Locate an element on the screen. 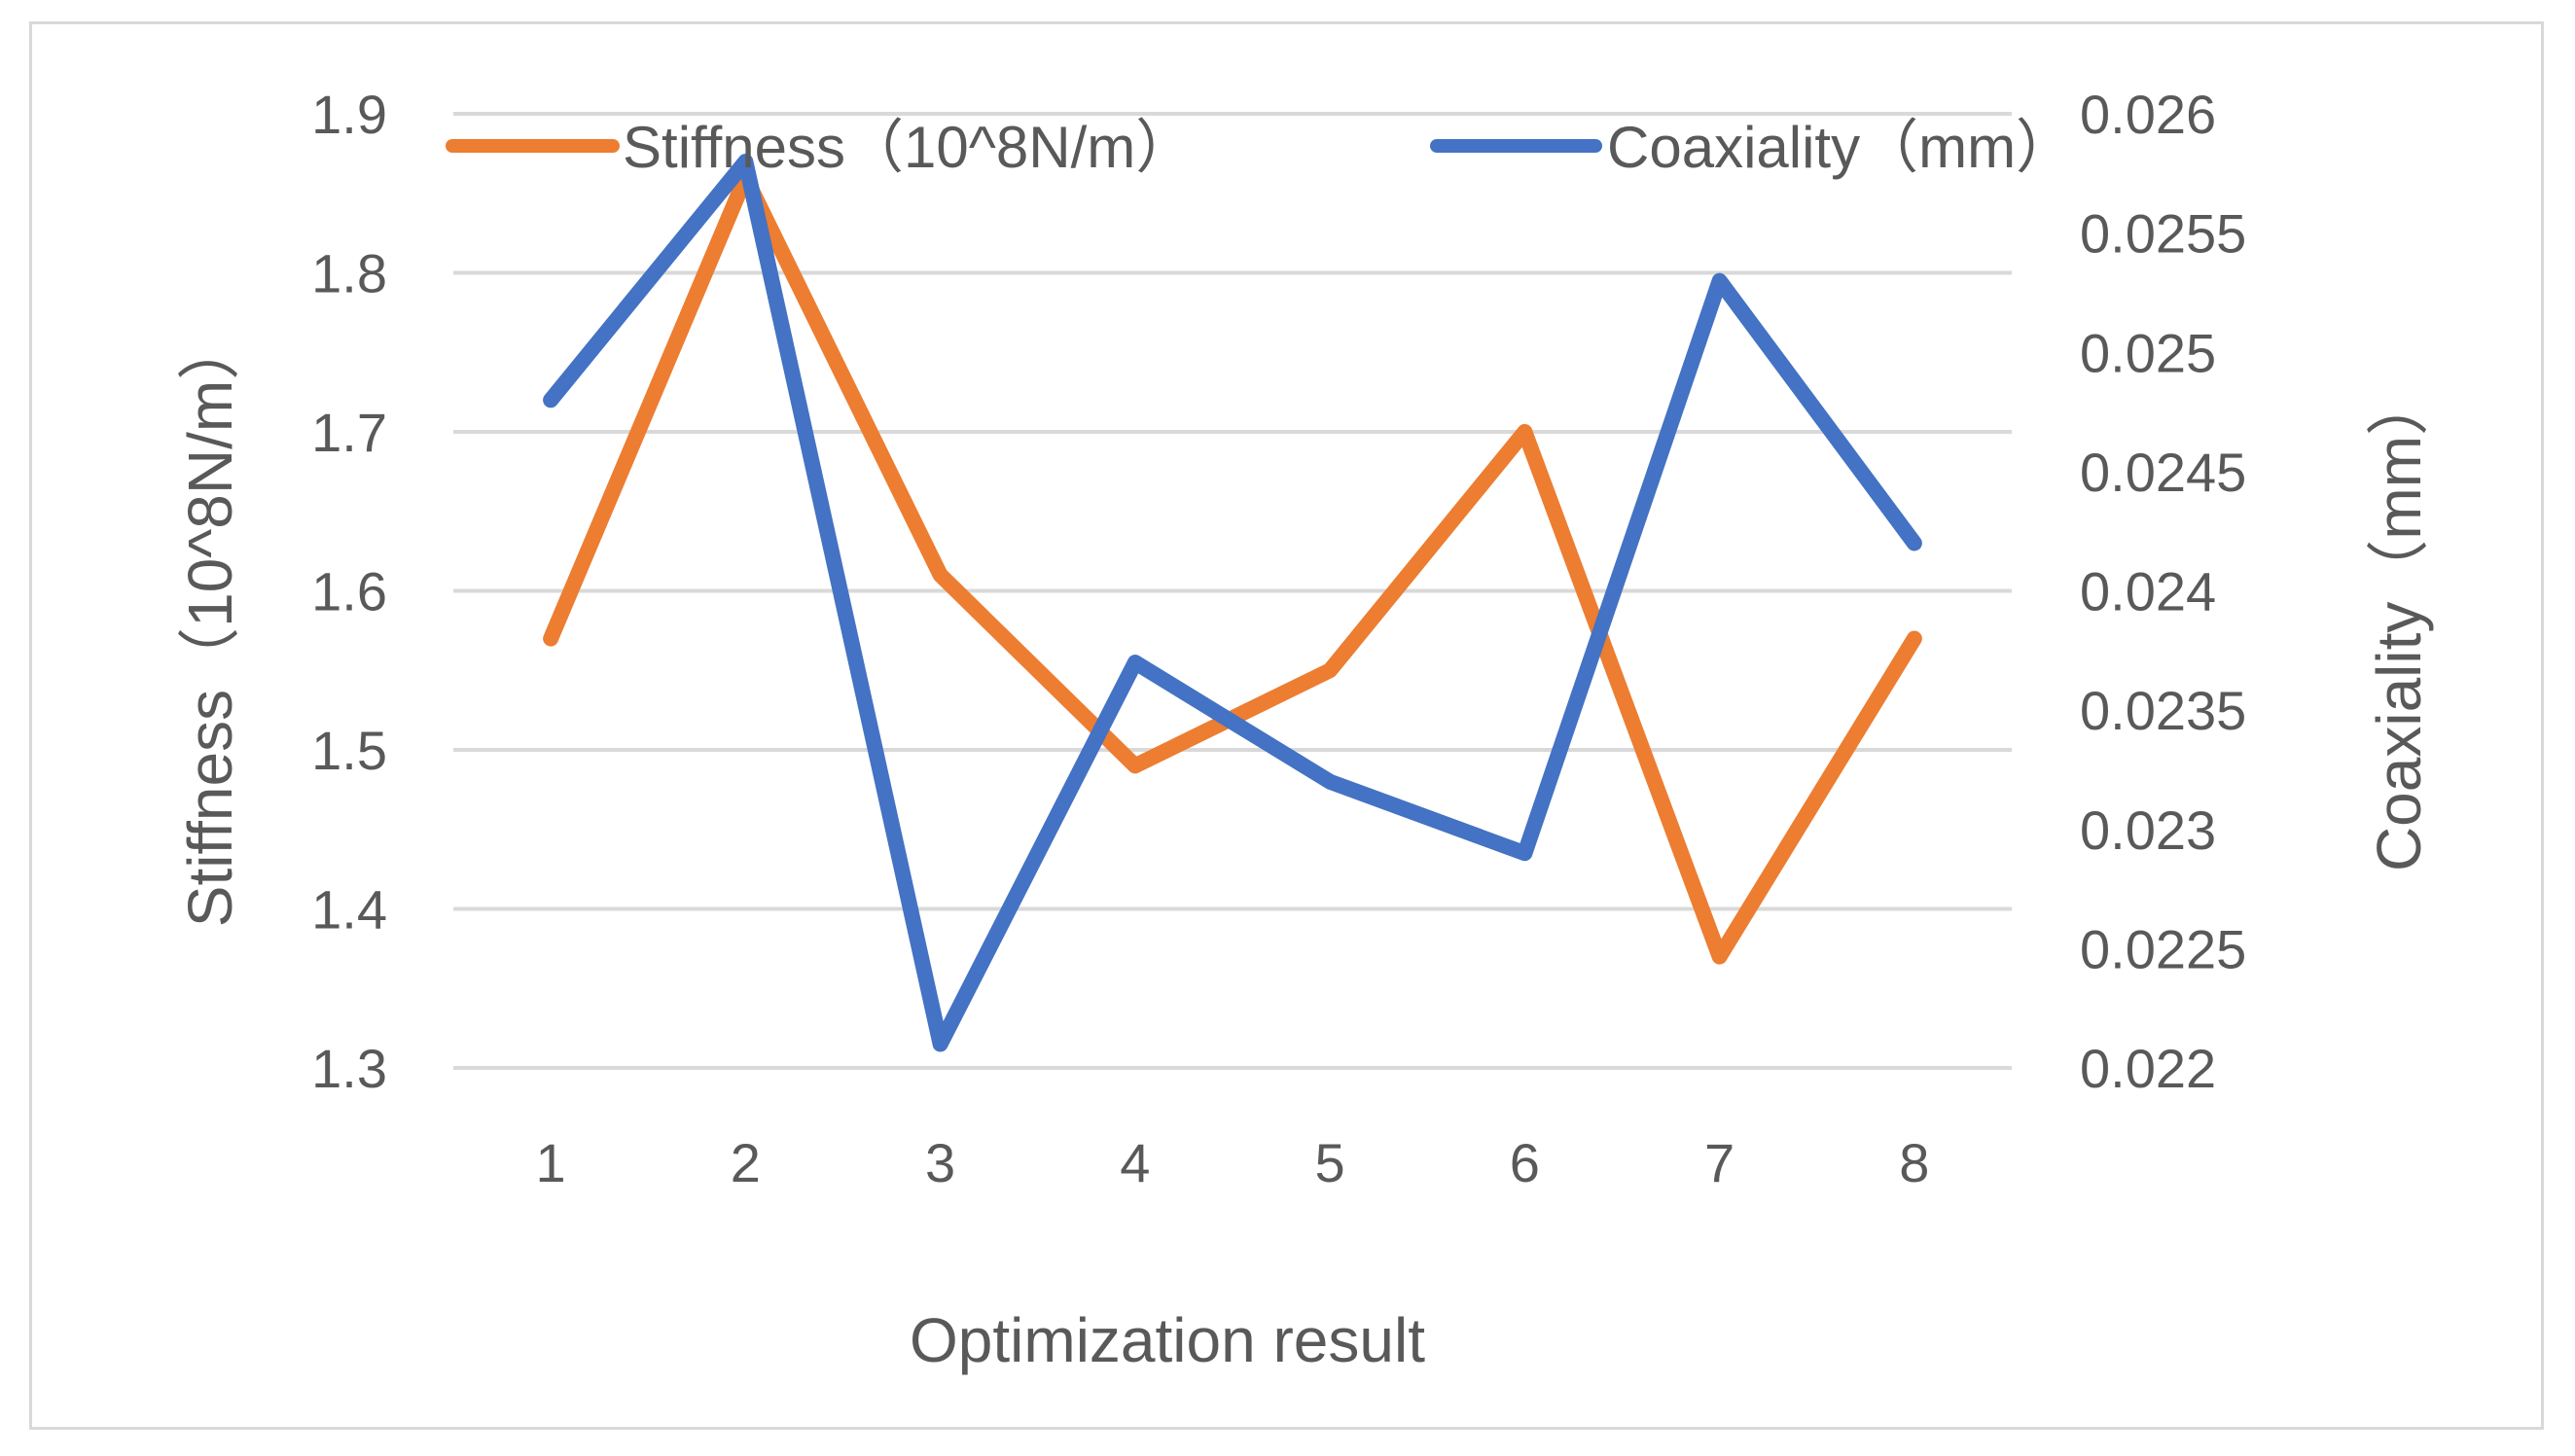  right-tick-label: 0.0255 is located at coordinates (2163, 234).